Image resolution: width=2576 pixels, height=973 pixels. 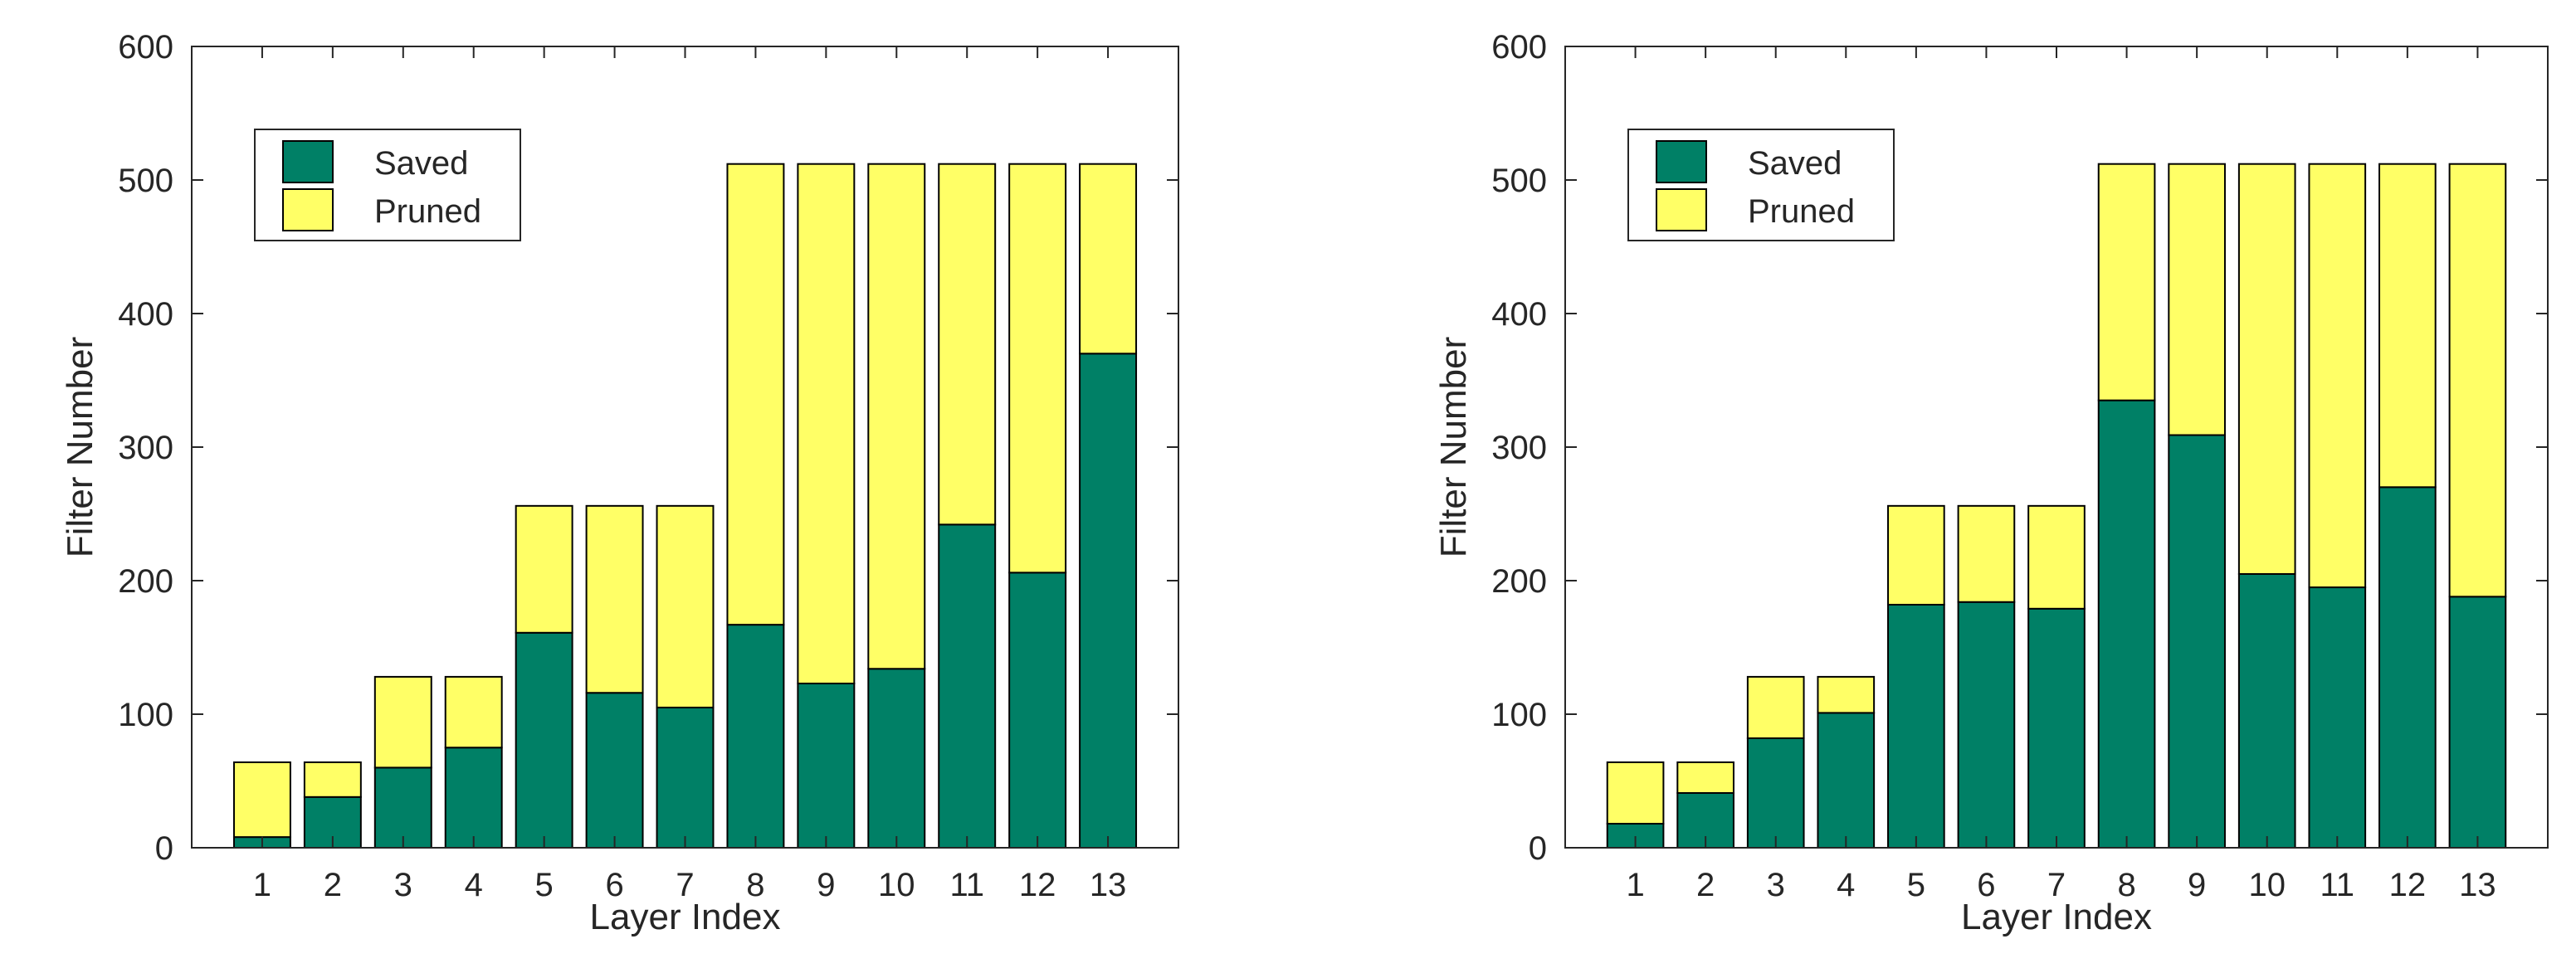 What do you see at coordinates (1795, 164) in the screenshot?
I see `chart-right-legend-label-saved: Saved` at bounding box center [1795, 164].